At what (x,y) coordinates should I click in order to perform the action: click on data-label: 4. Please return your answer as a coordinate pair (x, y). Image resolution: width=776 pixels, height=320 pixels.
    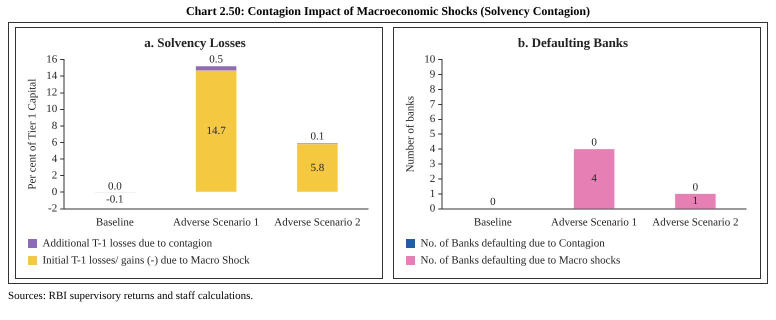
    Looking at the image, I should click on (594, 178).